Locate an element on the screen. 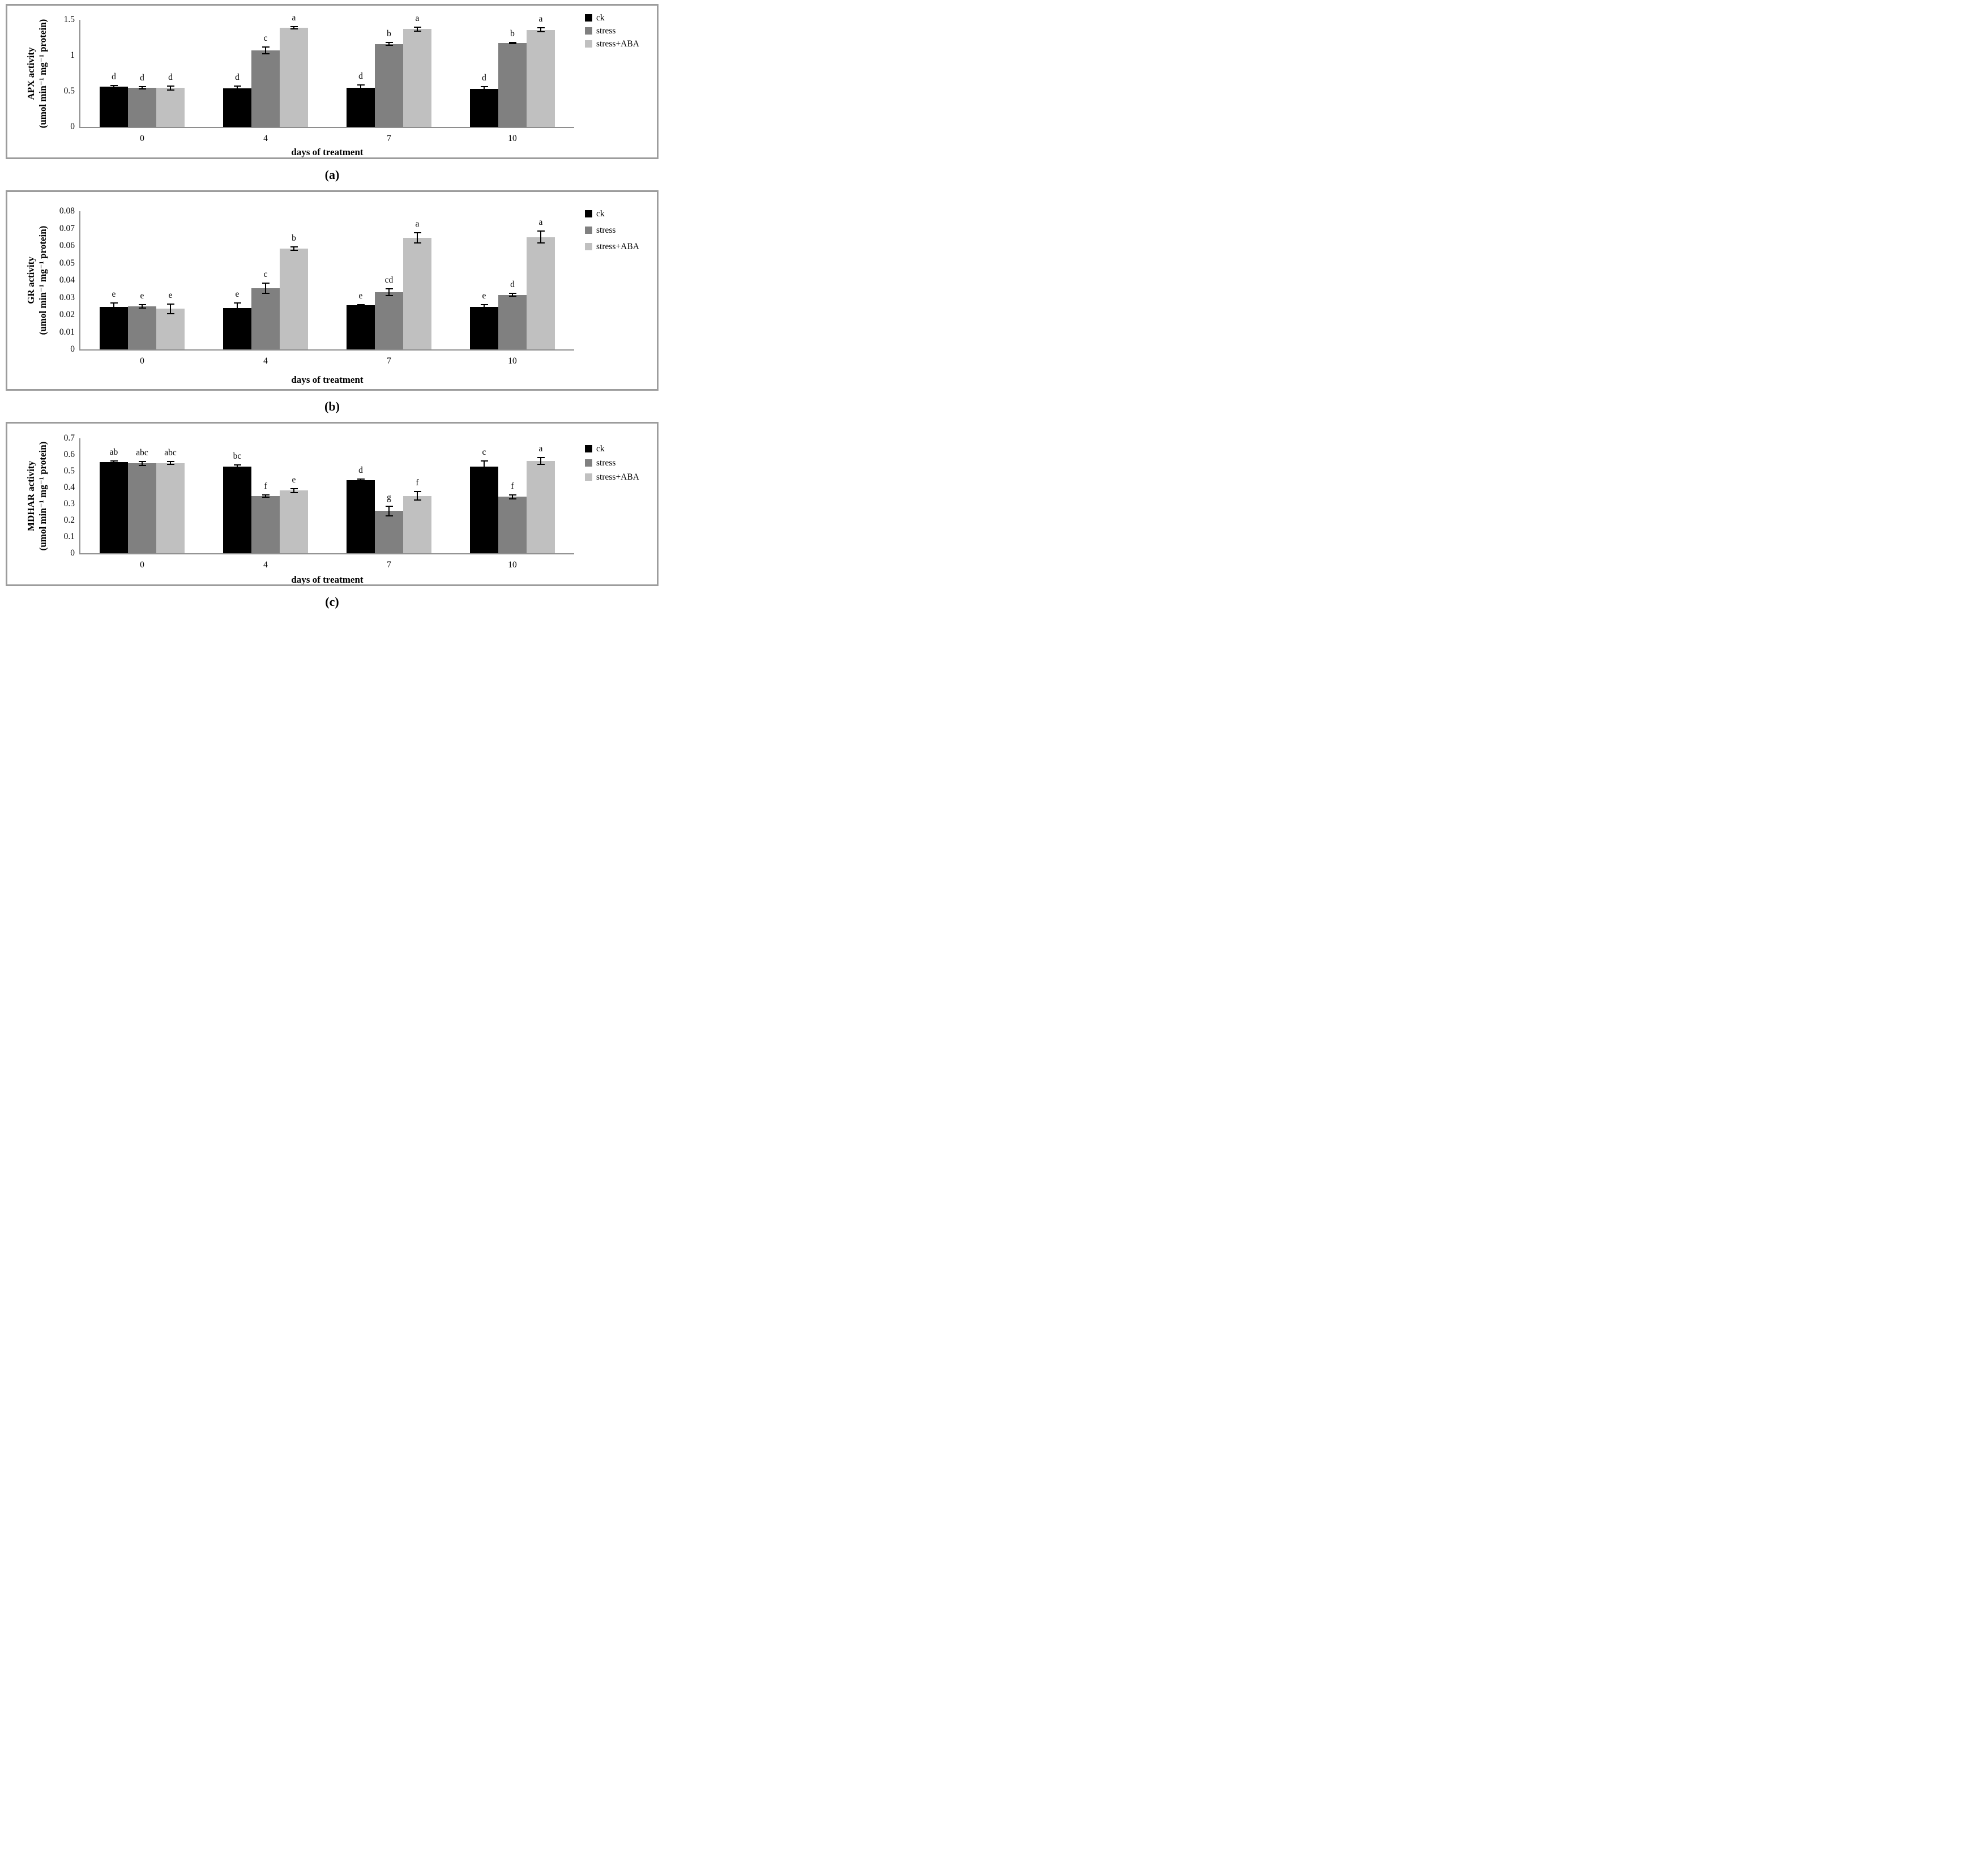  x-tick-label: 0 is located at coordinates (142, 565).